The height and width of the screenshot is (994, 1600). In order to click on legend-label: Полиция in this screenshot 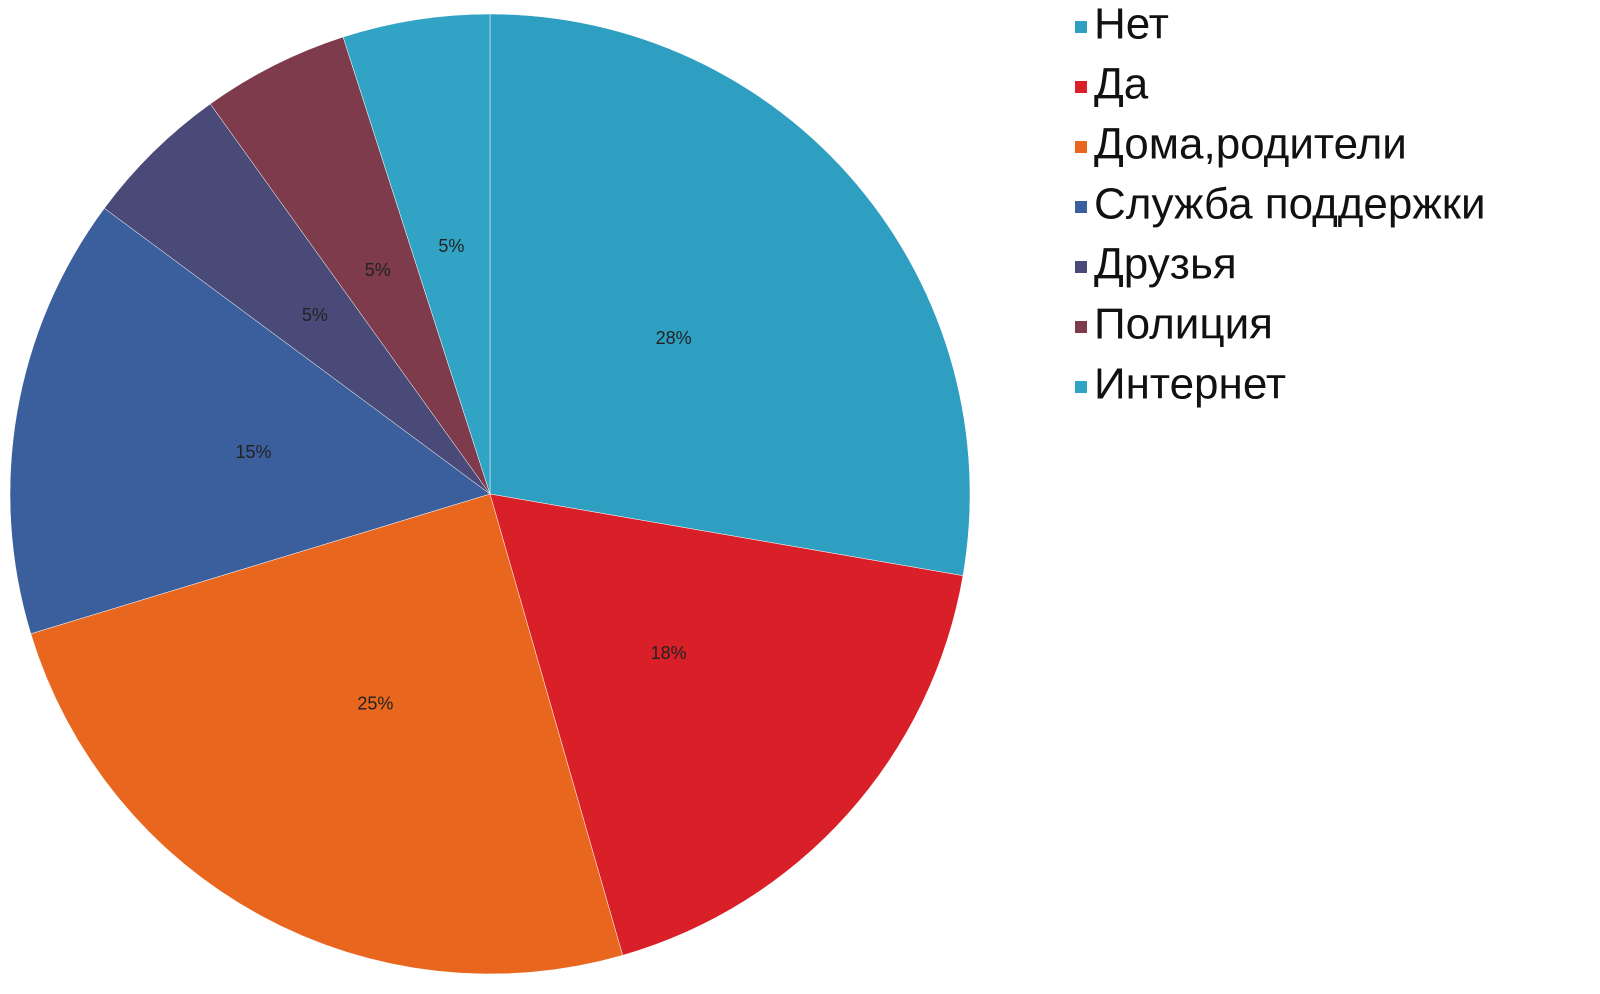, I will do `click(1183, 324)`.